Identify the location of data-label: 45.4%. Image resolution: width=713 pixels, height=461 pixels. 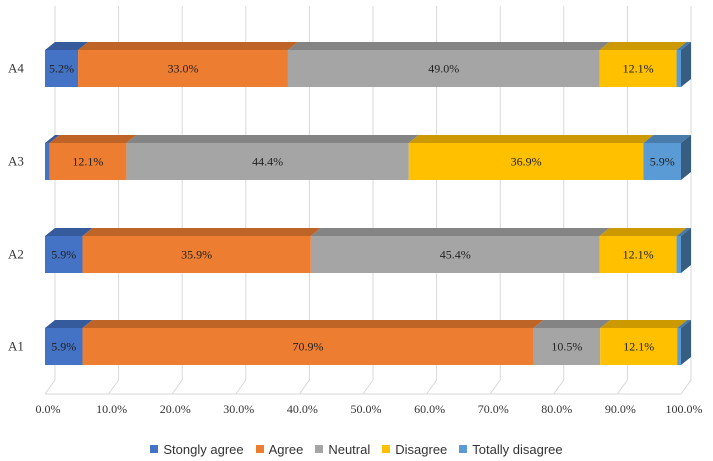
(455, 255).